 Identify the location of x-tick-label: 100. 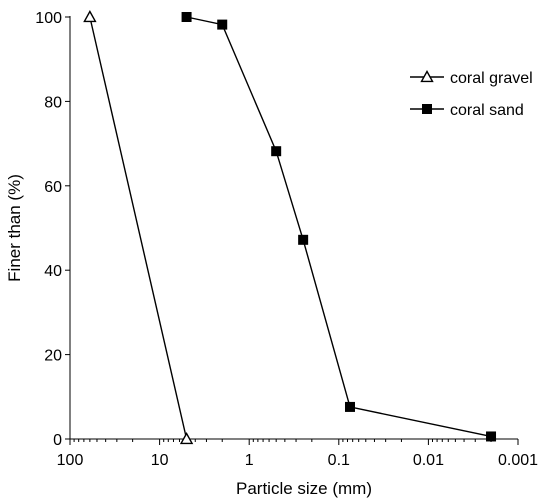
(70, 460).